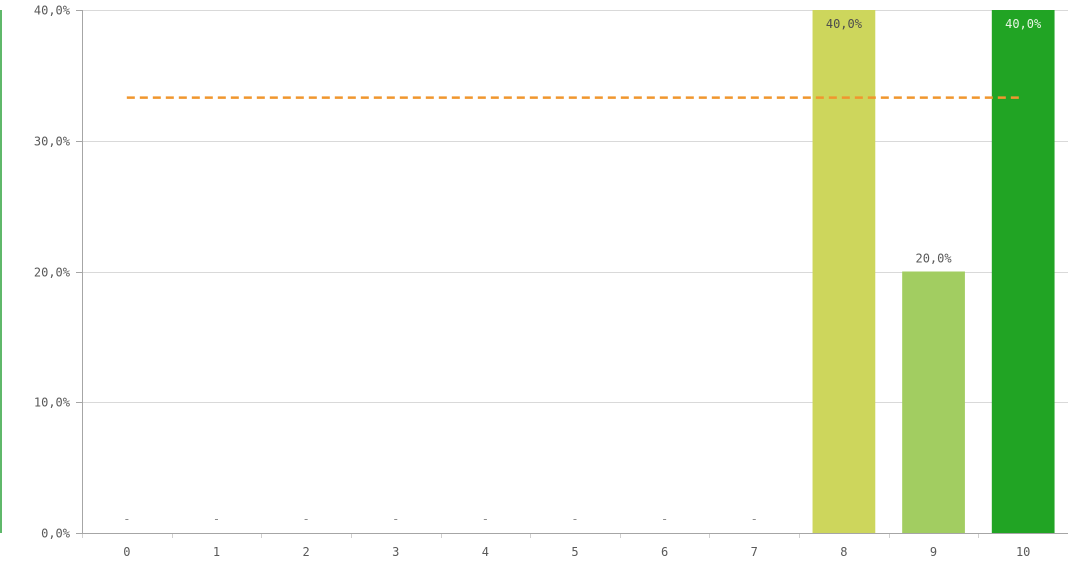 This screenshot has width=1082, height=563. Describe the element at coordinates (126, 552) in the screenshot. I see `x-tick-label: 0` at that location.